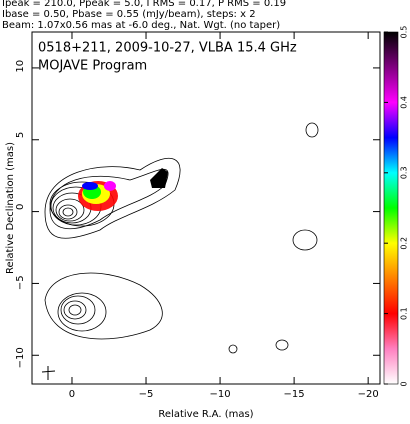  I want to click on beam-marker, so click(48, 373).